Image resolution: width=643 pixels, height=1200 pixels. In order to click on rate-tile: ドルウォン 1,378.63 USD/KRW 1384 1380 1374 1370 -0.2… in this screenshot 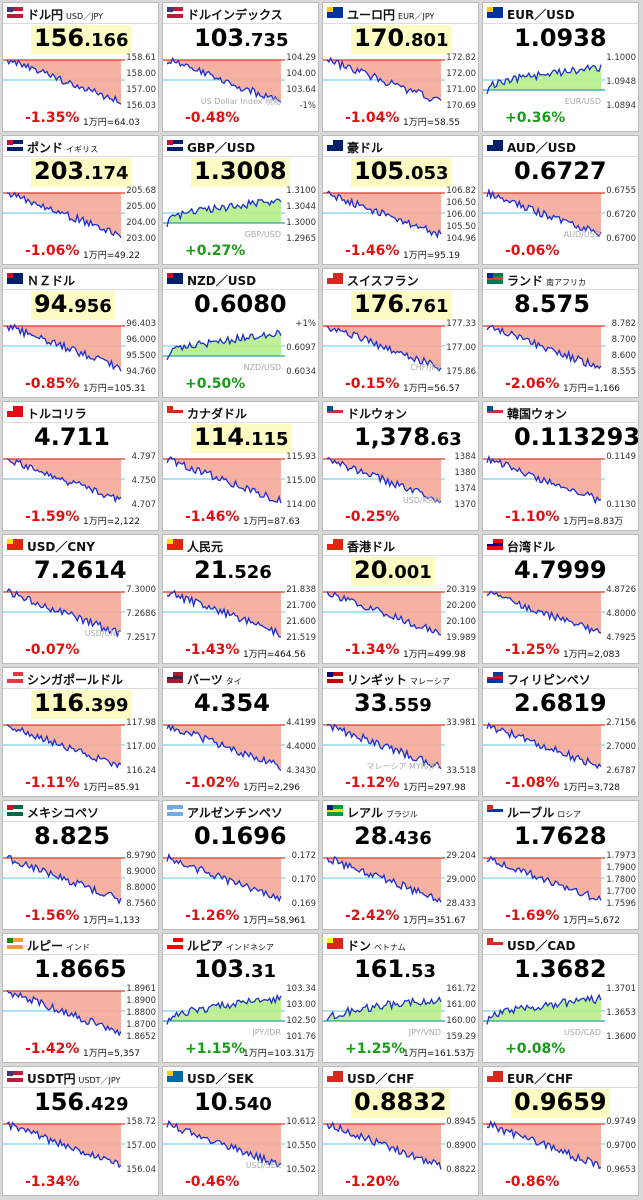, I will do `click(400, 466)`.